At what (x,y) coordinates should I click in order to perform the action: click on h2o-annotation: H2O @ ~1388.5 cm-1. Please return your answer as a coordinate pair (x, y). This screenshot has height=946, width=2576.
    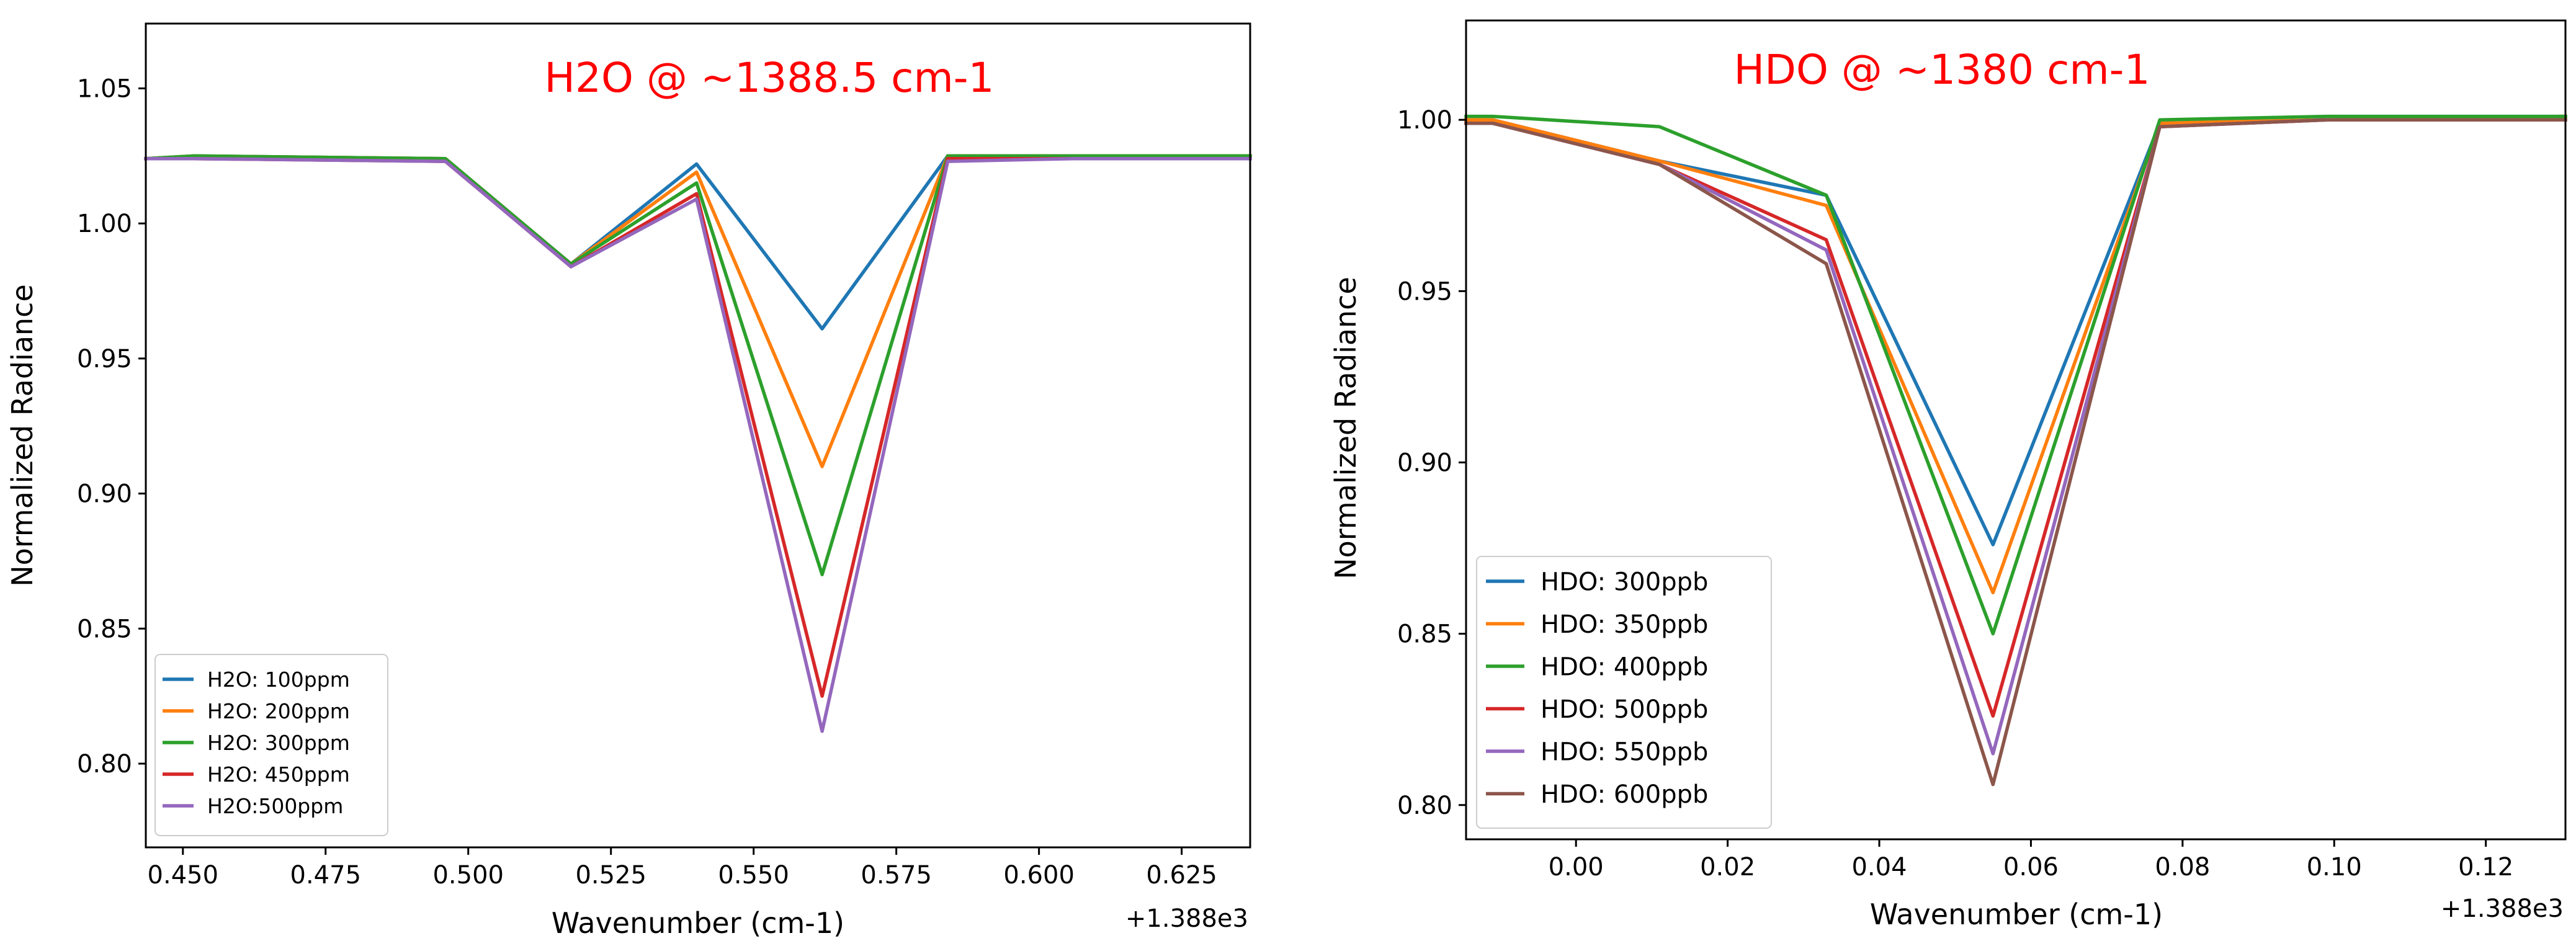
    Looking at the image, I should click on (769, 78).